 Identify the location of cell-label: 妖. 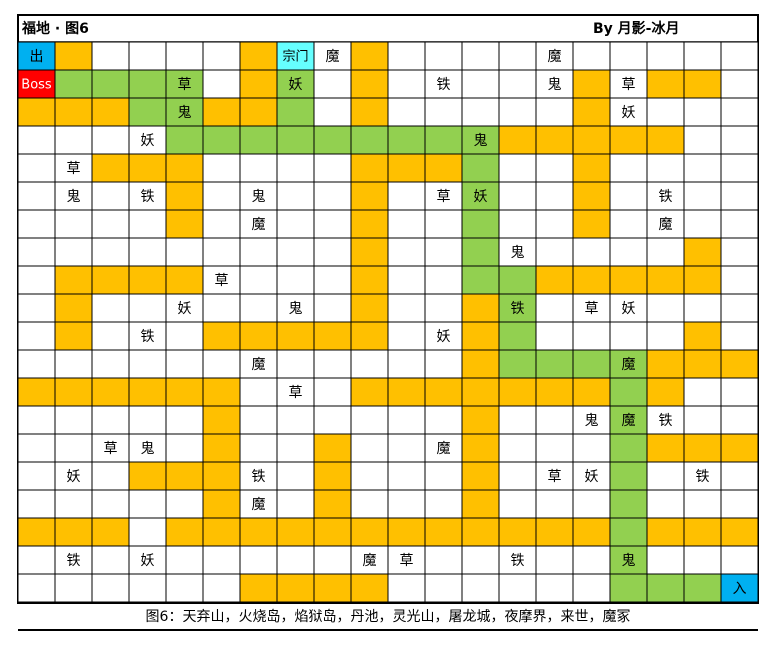
(592, 477).